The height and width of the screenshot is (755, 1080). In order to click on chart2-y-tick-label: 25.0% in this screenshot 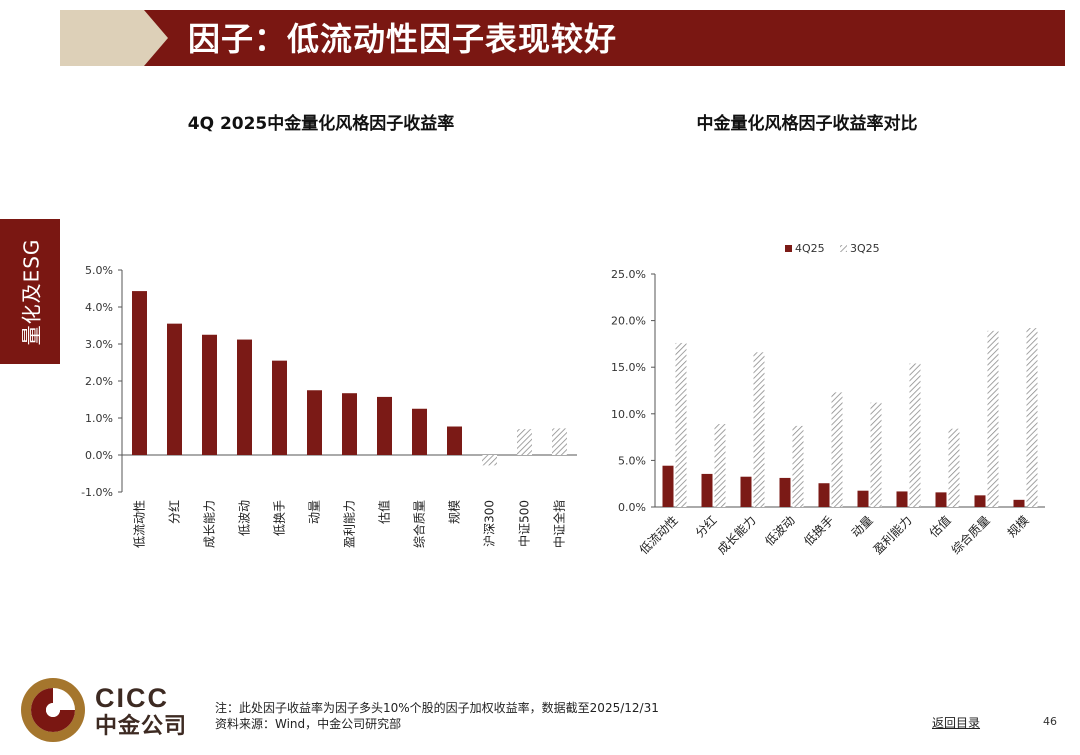, I will do `click(628, 274)`.